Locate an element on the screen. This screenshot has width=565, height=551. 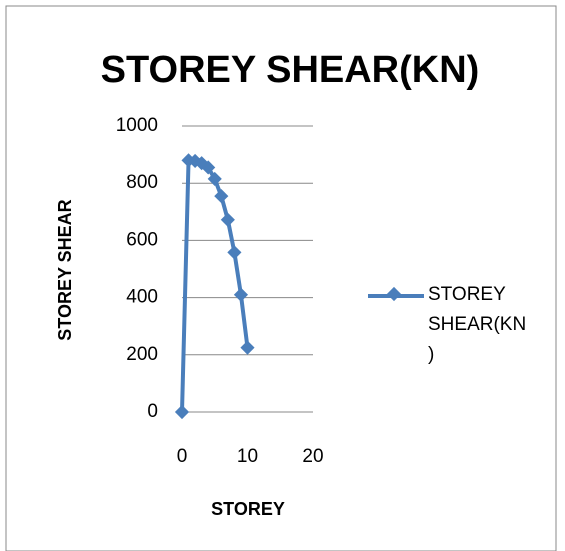
legend-marker is located at coordinates (394, 294).